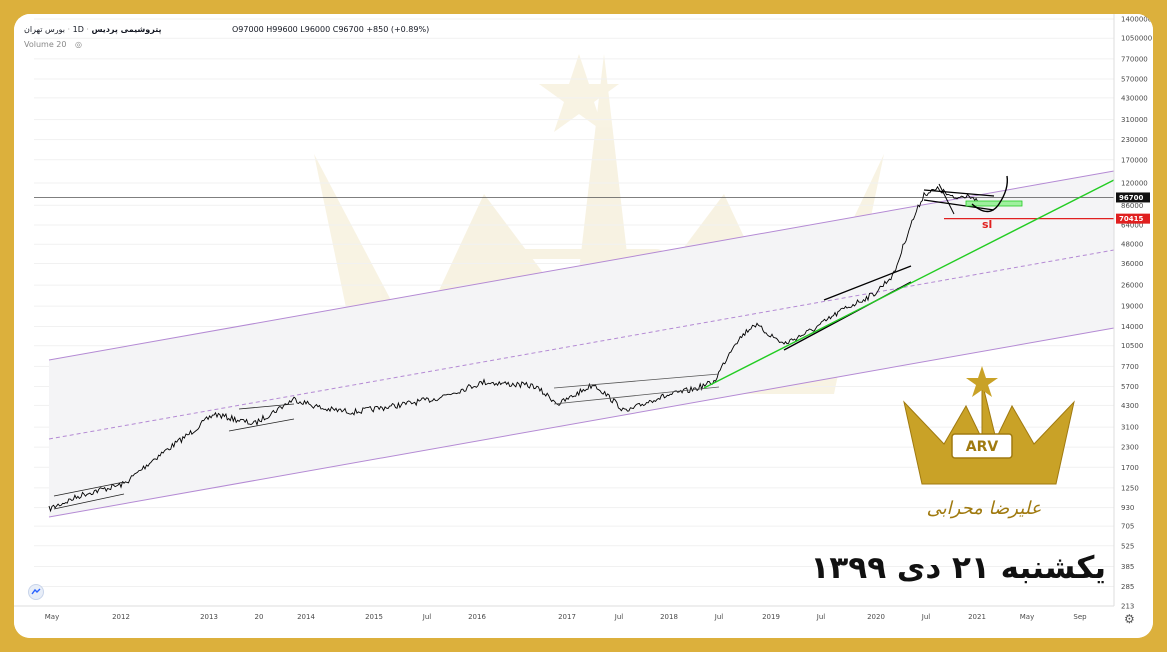 This screenshot has width=1167, height=652. Describe the element at coordinates (374, 617) in the screenshot. I see `x-tick-label: 2015` at that location.